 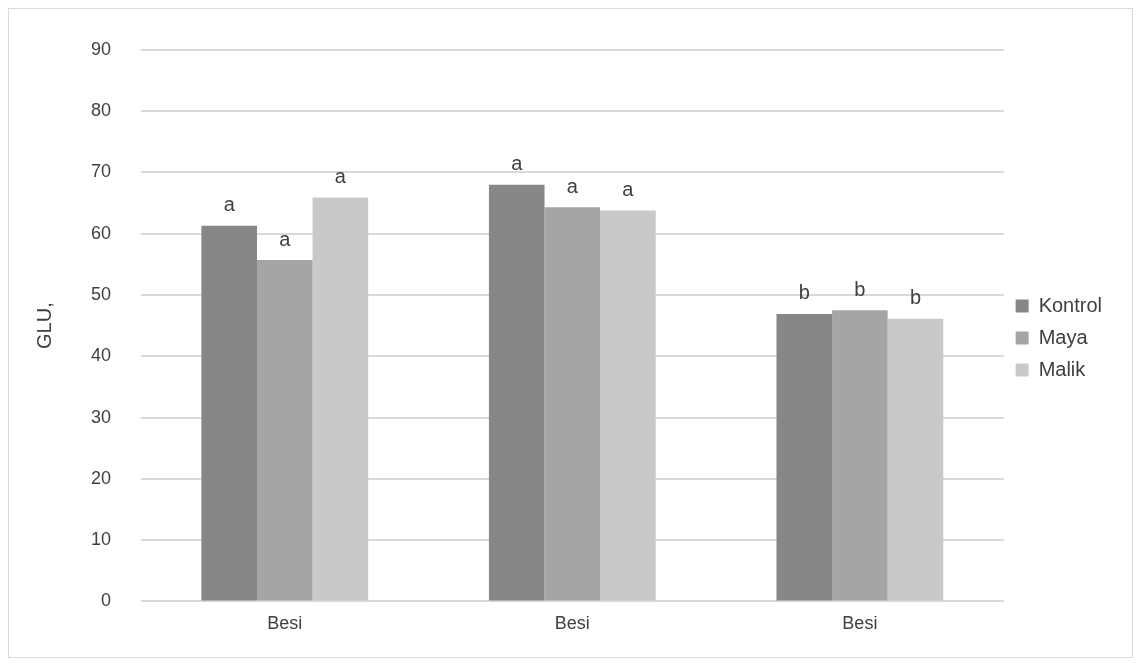 What do you see at coordinates (1062, 368) in the screenshot?
I see `legend-label: Malik` at bounding box center [1062, 368].